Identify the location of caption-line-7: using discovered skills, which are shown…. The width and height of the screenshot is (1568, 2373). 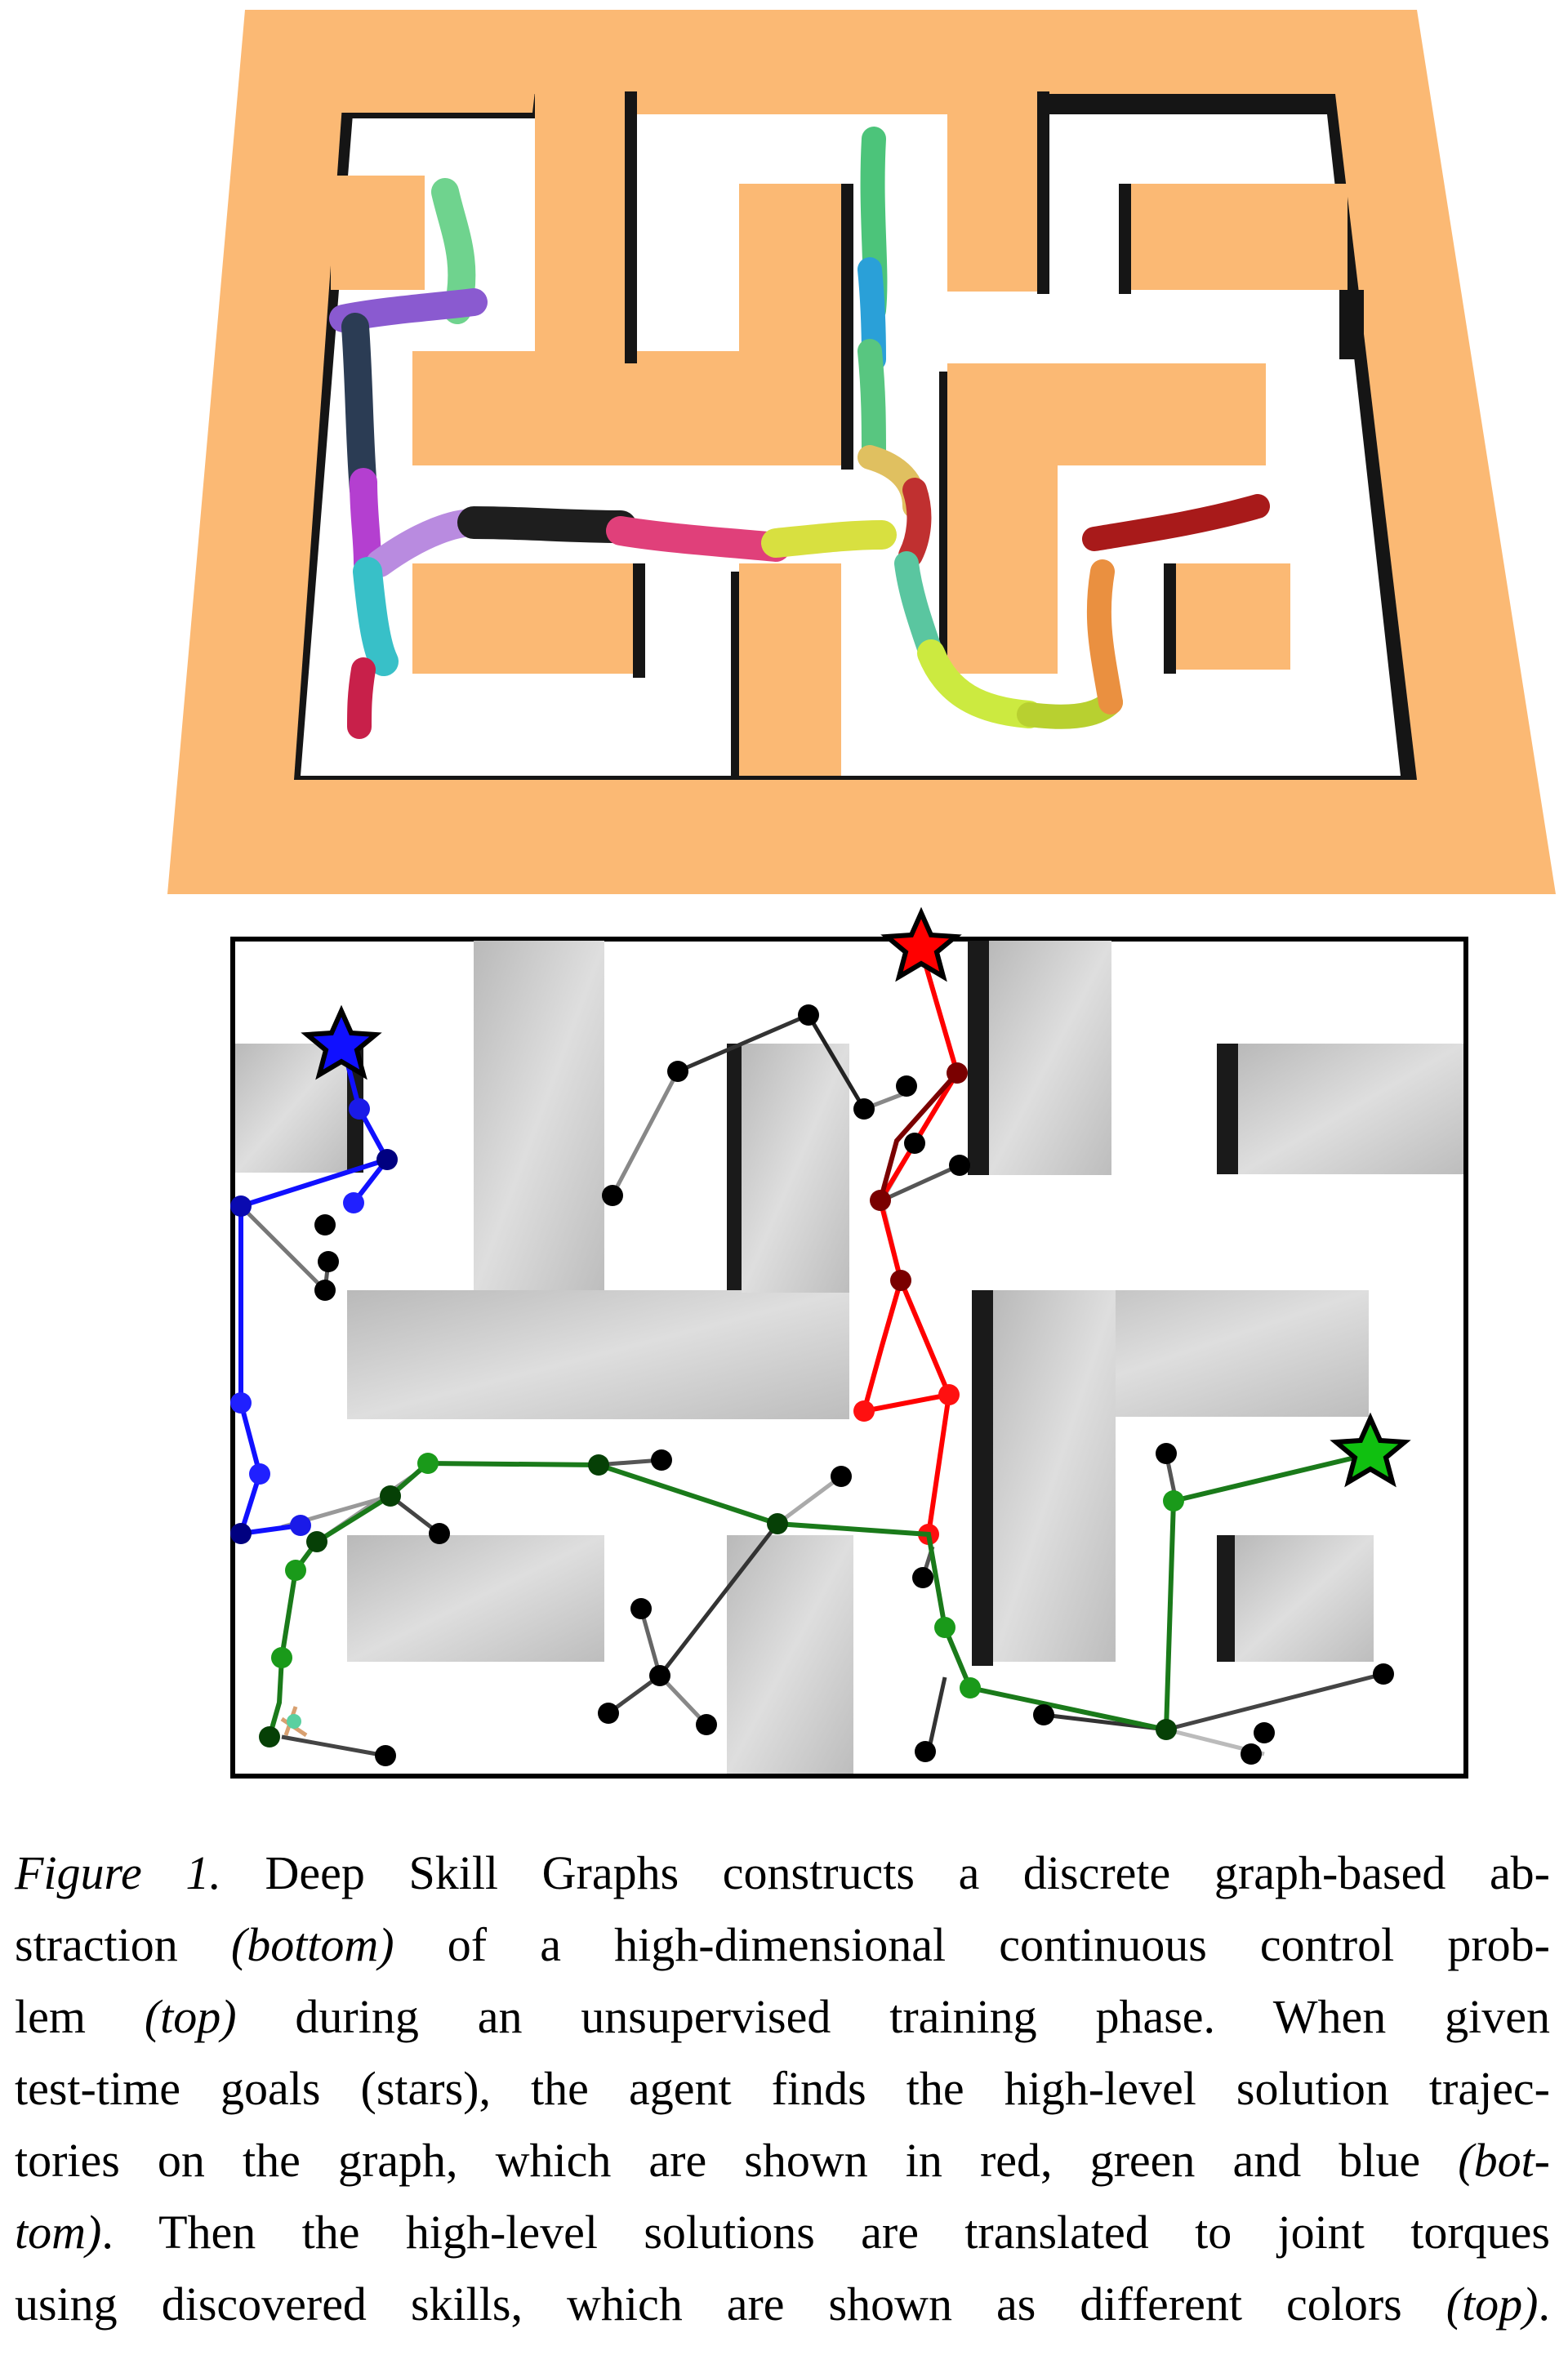
(782, 2304).